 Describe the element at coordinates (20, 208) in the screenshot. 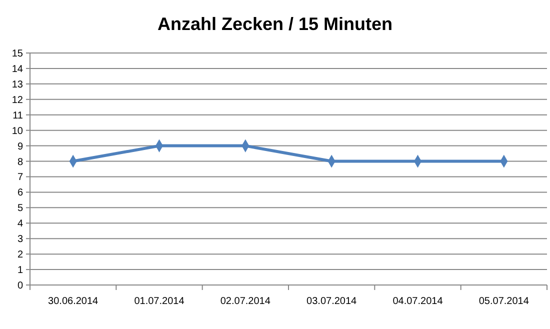

I see `y-tick-label: 5` at that location.